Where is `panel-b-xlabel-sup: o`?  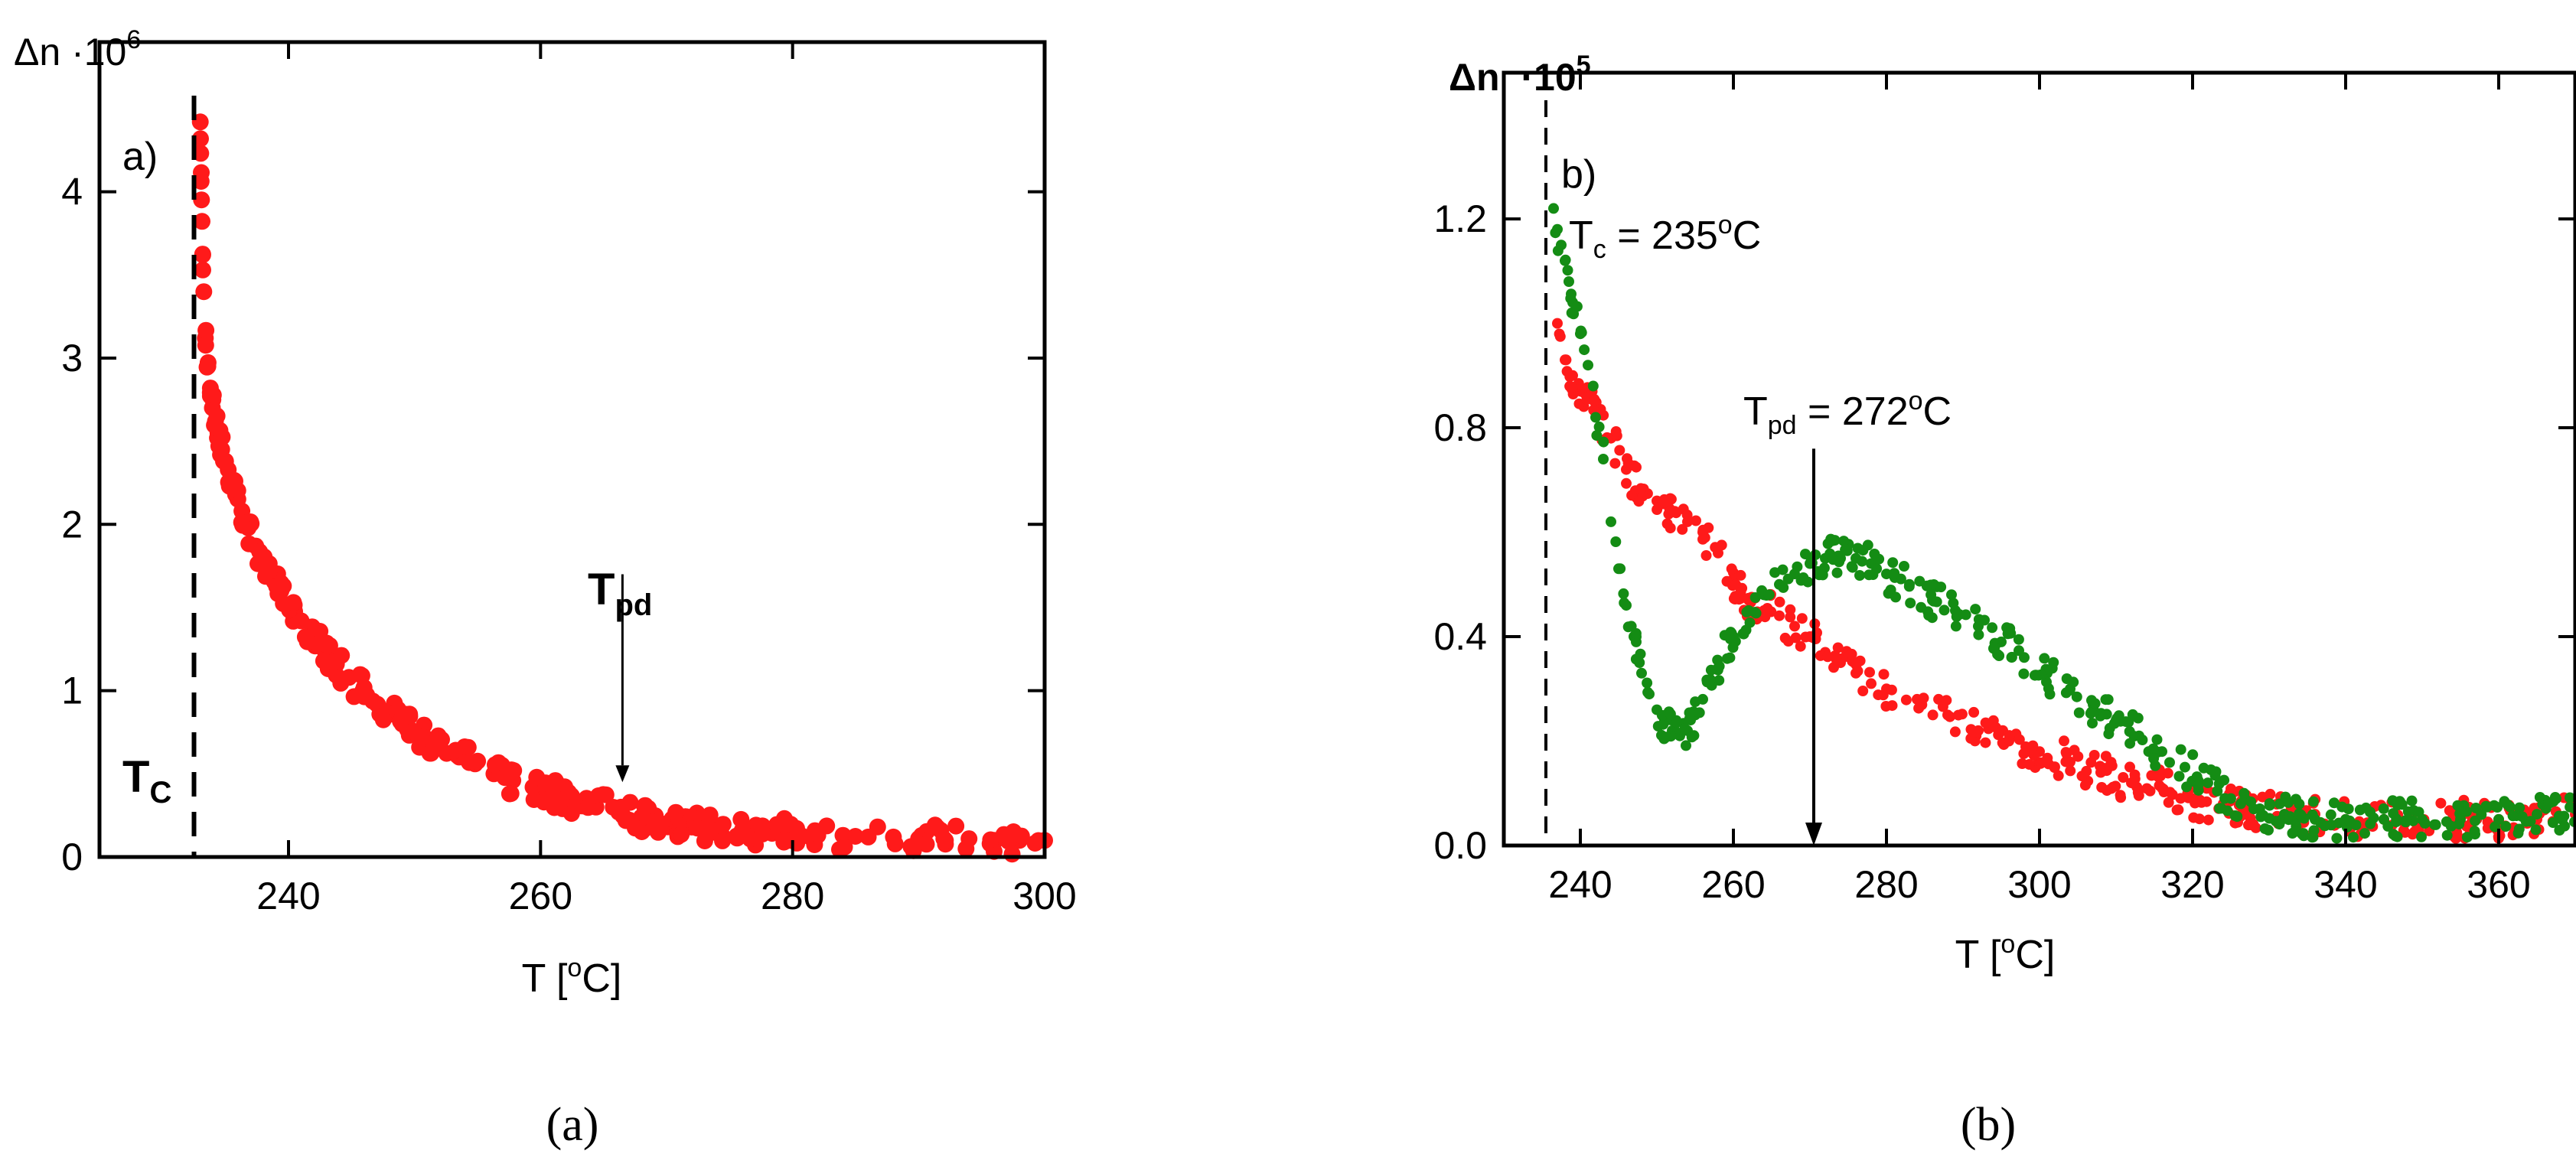 panel-b-xlabel-sup: o is located at coordinates (2007, 944).